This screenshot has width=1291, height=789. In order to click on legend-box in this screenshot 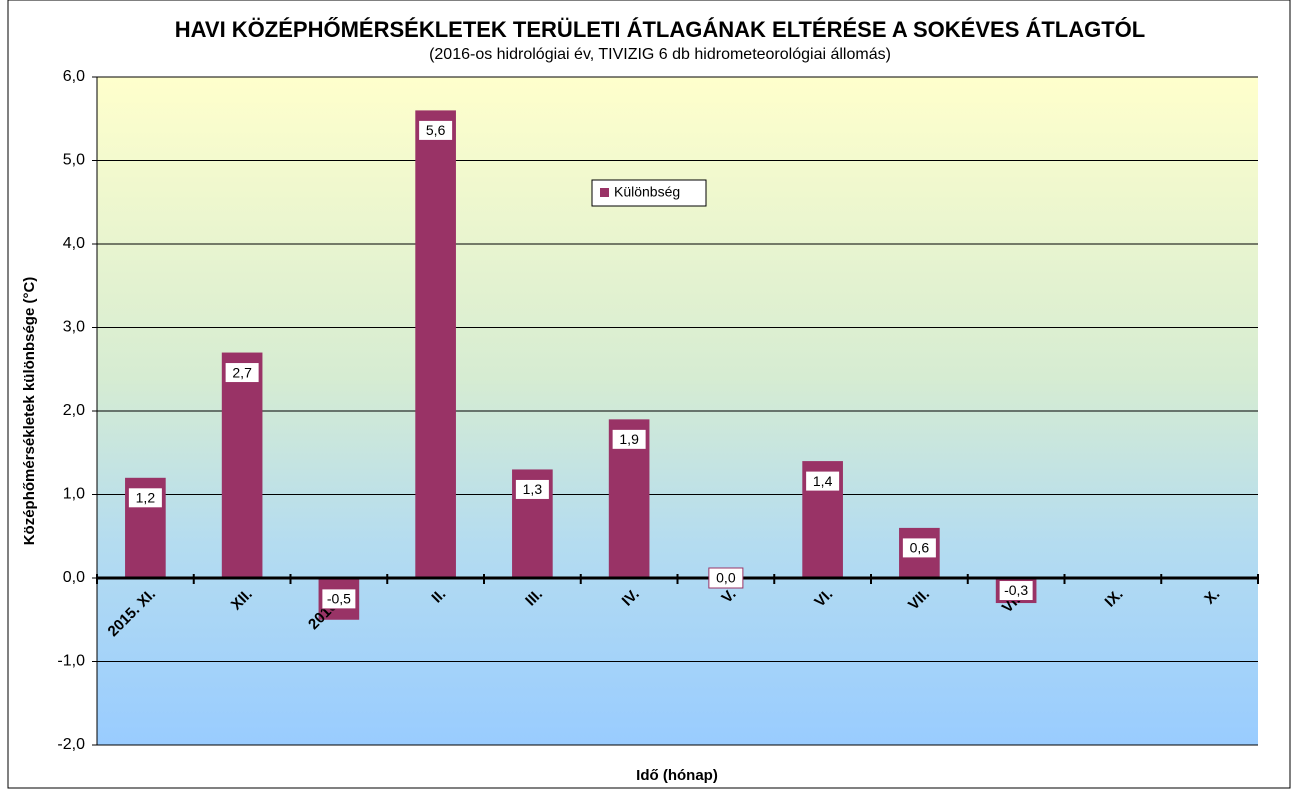, I will do `click(649, 193)`.